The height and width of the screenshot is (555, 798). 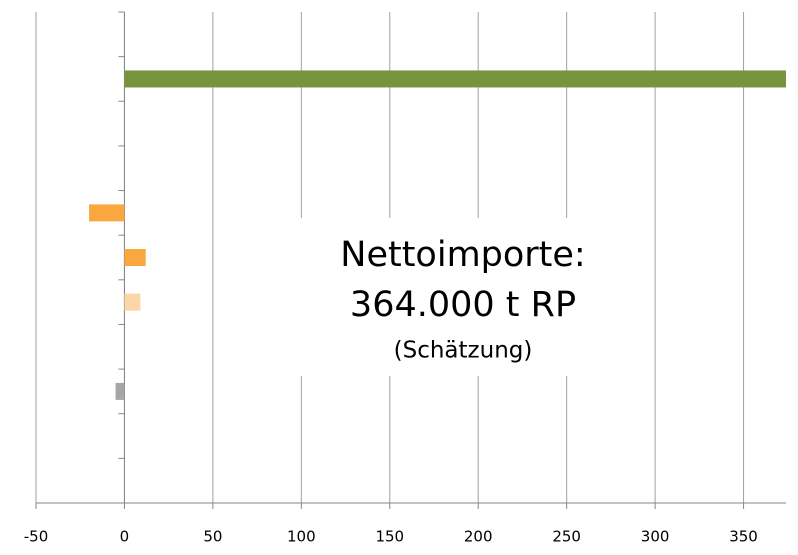 What do you see at coordinates (389, 537) in the screenshot?
I see `x-tick-label: 150` at bounding box center [389, 537].